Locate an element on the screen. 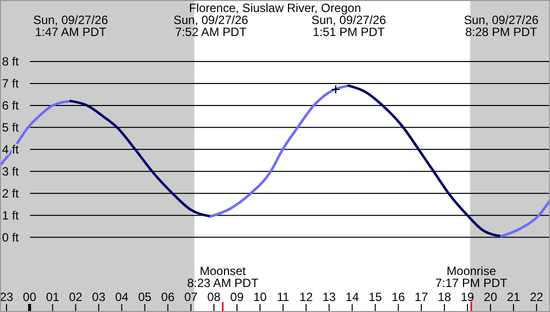  x-tick-label: 18 is located at coordinates (445, 297).